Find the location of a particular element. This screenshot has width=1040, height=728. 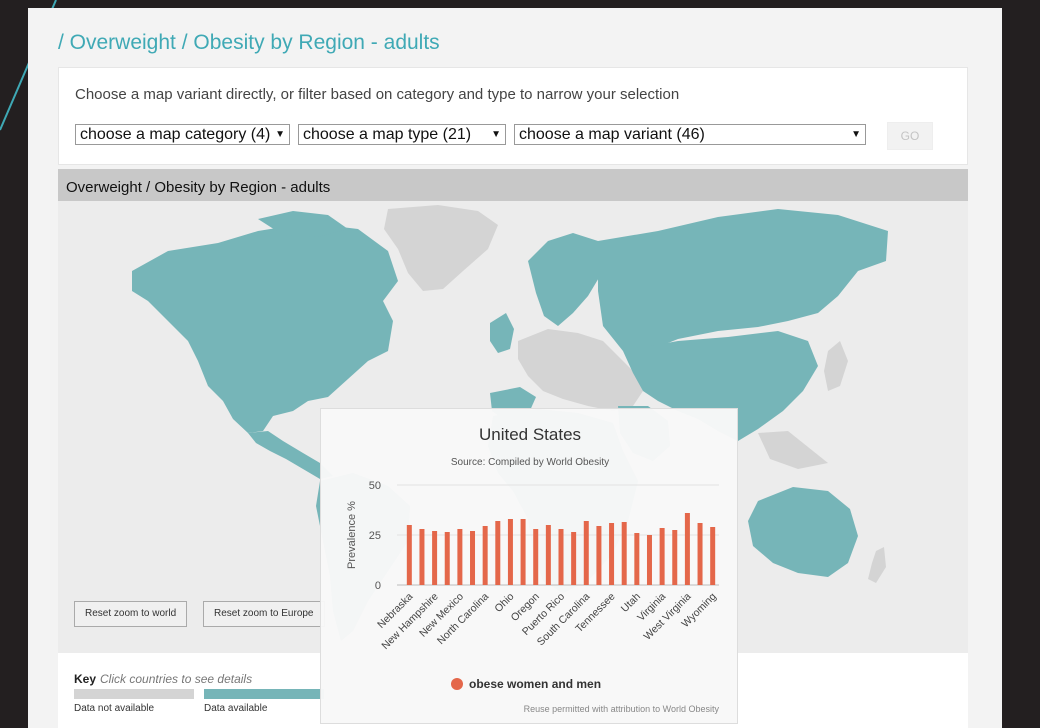

key-label-available: Data available is located at coordinates (236, 708).